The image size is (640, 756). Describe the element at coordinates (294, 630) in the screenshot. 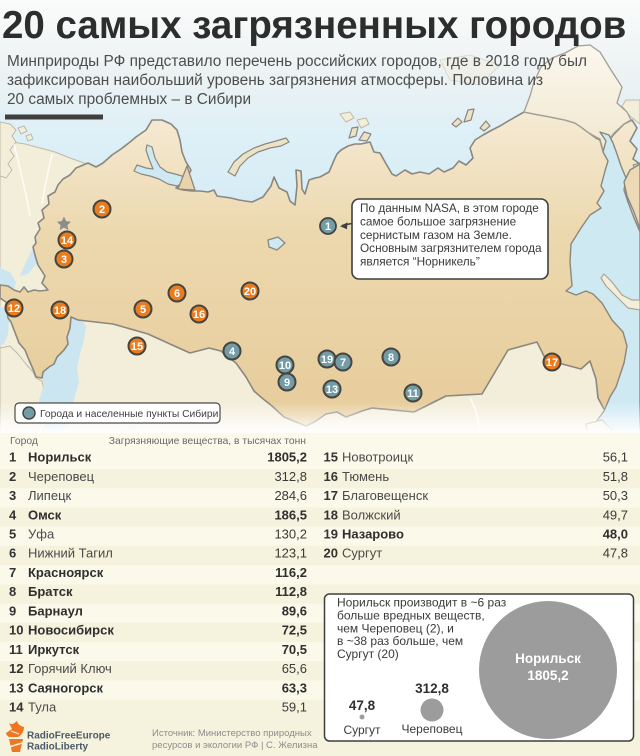

I see `svg-text: 72,5` at that location.